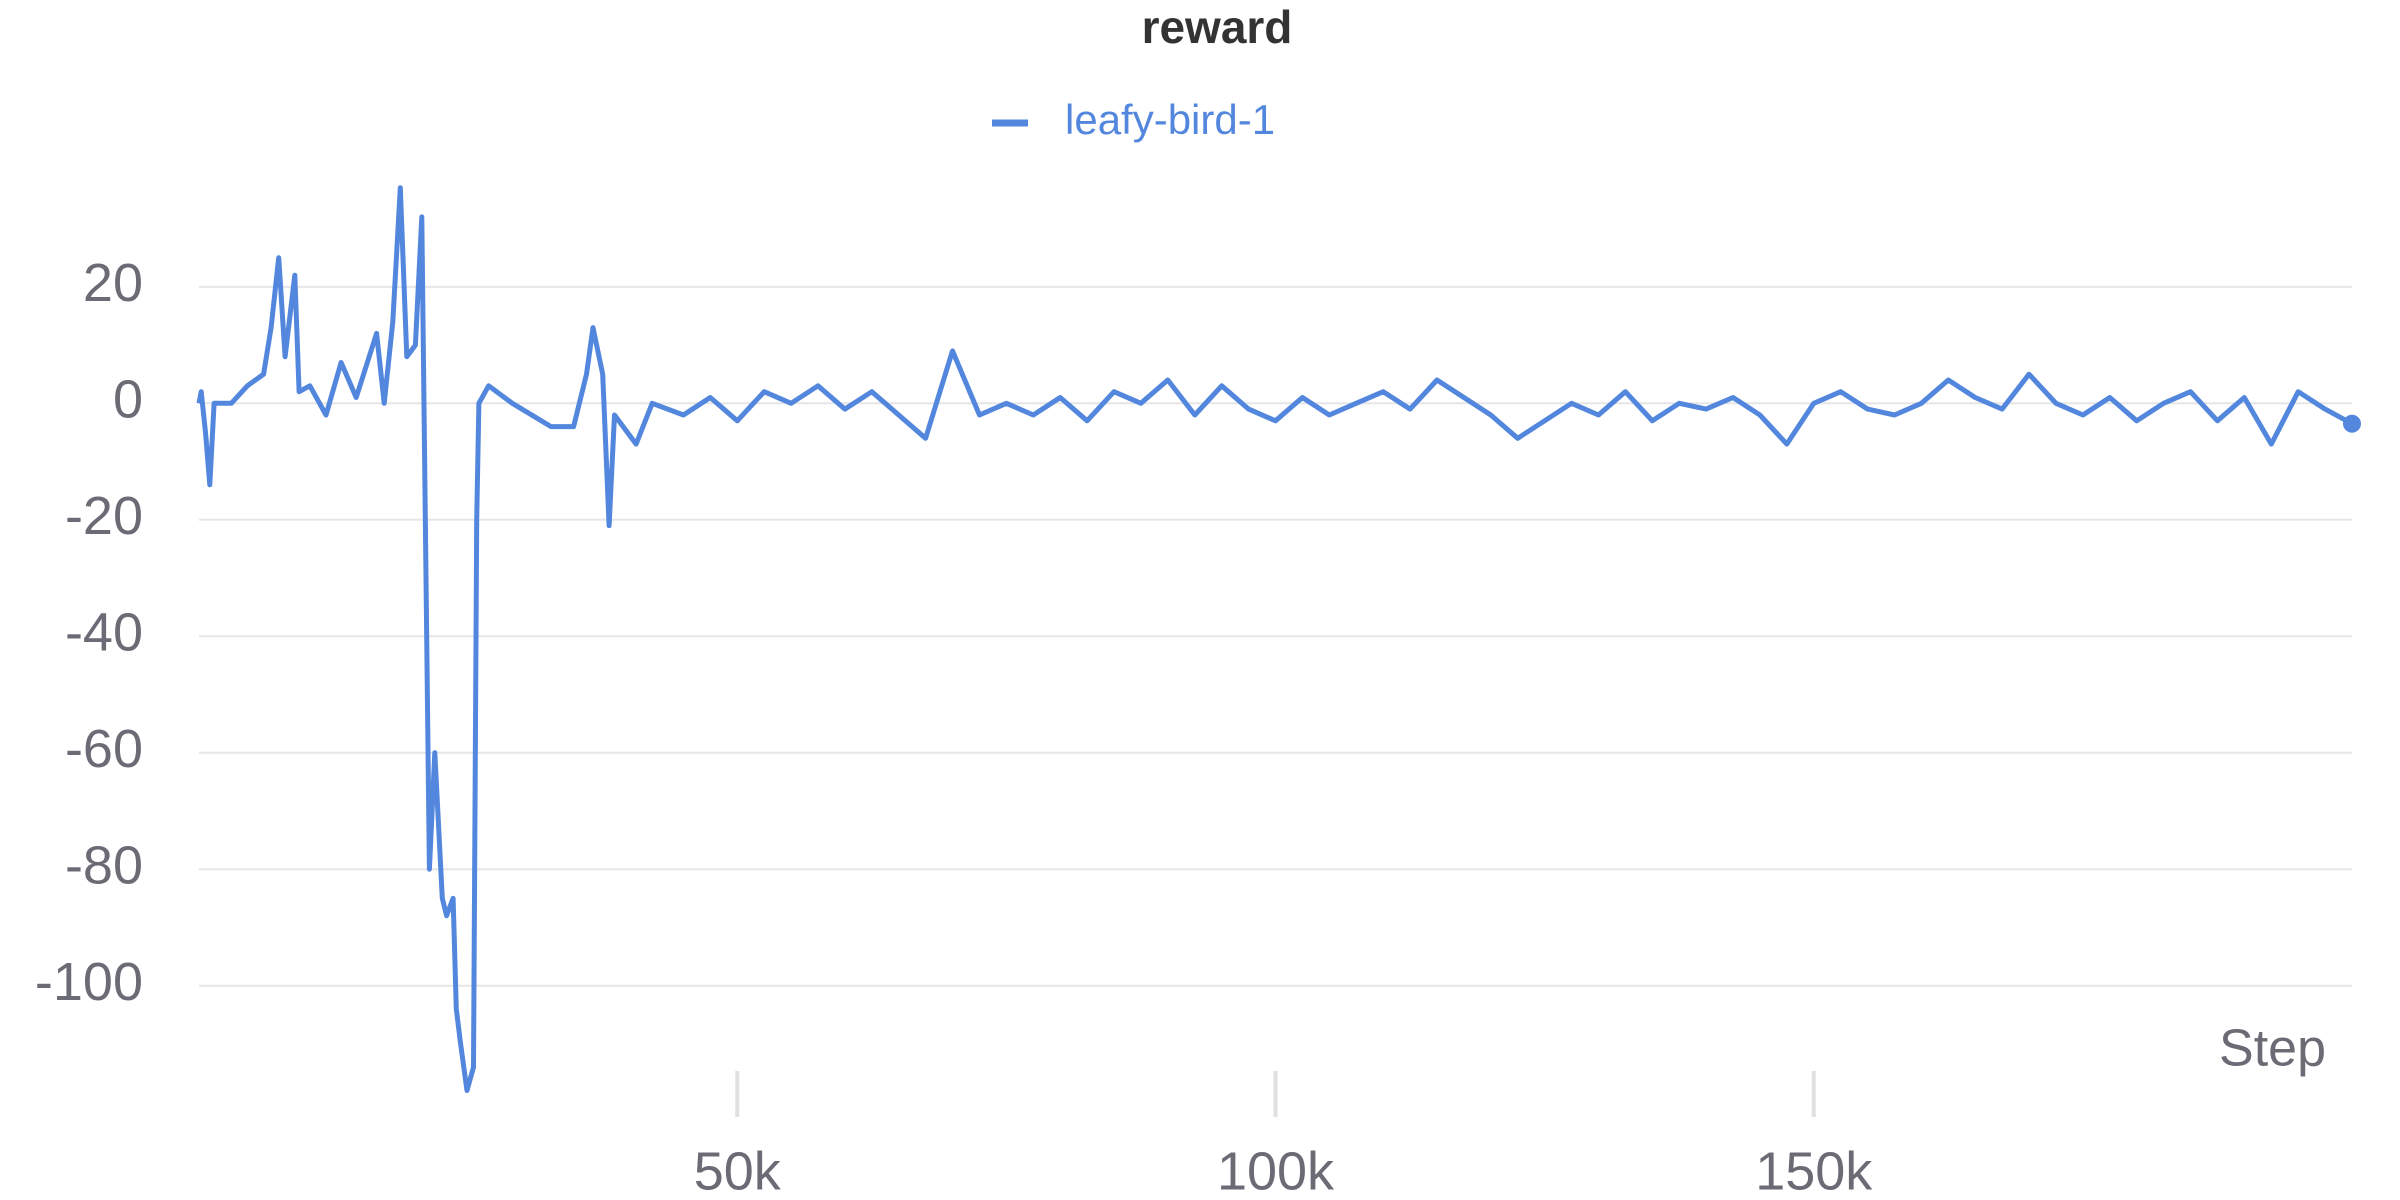  I want to click on y-tick-label: -60, so click(104, 749).